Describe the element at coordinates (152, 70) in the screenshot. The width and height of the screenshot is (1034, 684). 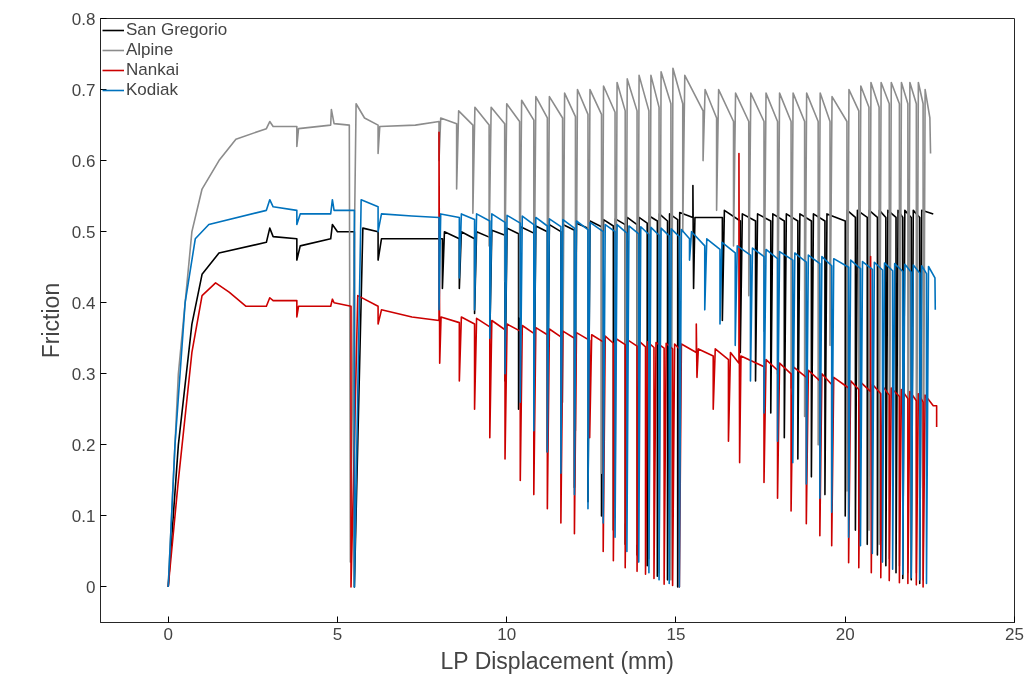
I see `legend-label: Nankai` at that location.